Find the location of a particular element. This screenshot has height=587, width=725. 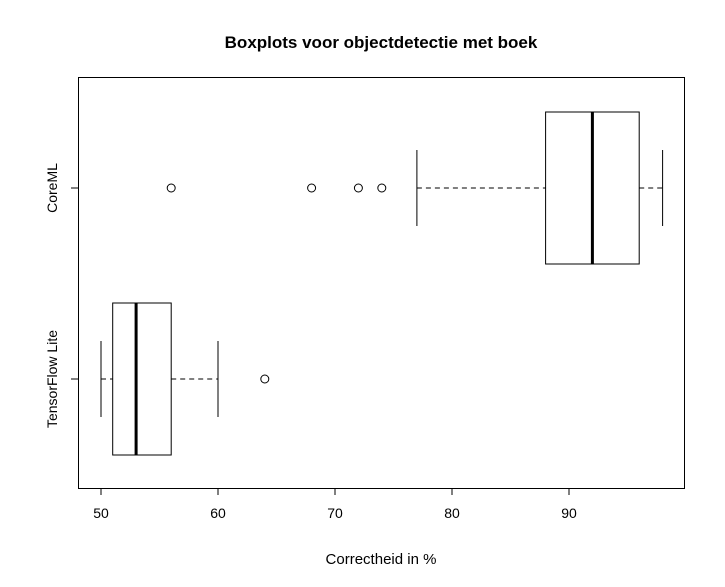

box-iqr is located at coordinates (142, 379).